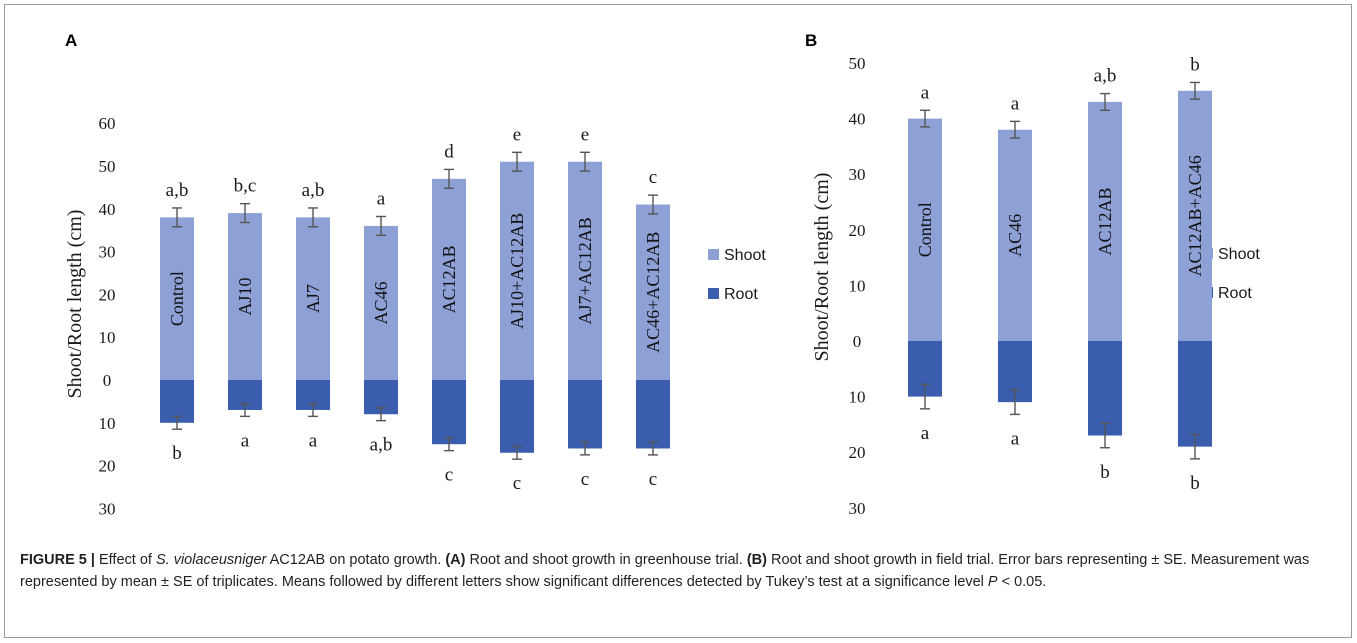  What do you see at coordinates (1195, 483) in the screenshot?
I see `panel-b-root-letter-ac12ab-ac46: b` at bounding box center [1195, 483].